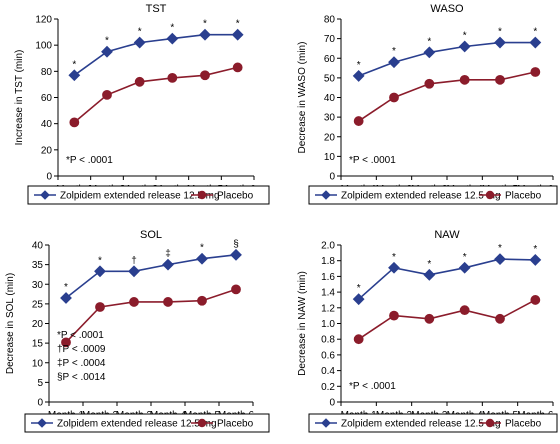  I want to click on y-tick-label: 2.0, so click(328, 246).